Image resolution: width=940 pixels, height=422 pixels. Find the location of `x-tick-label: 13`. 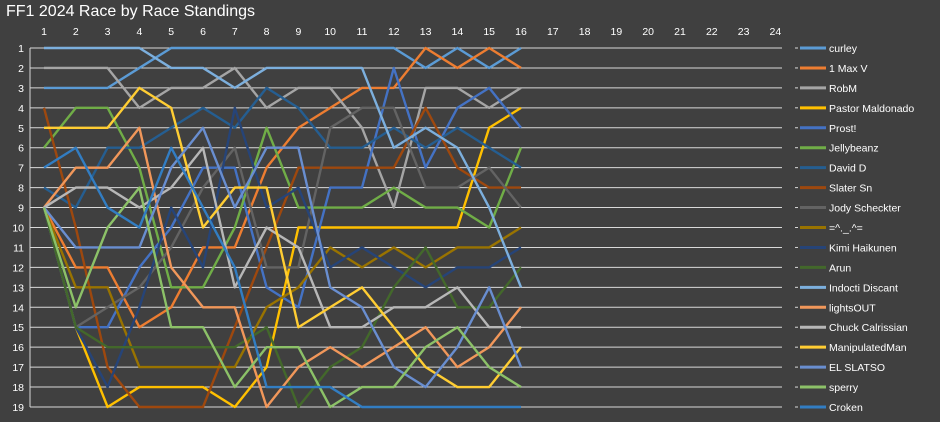

x-tick-label: 13 is located at coordinates (426, 32).